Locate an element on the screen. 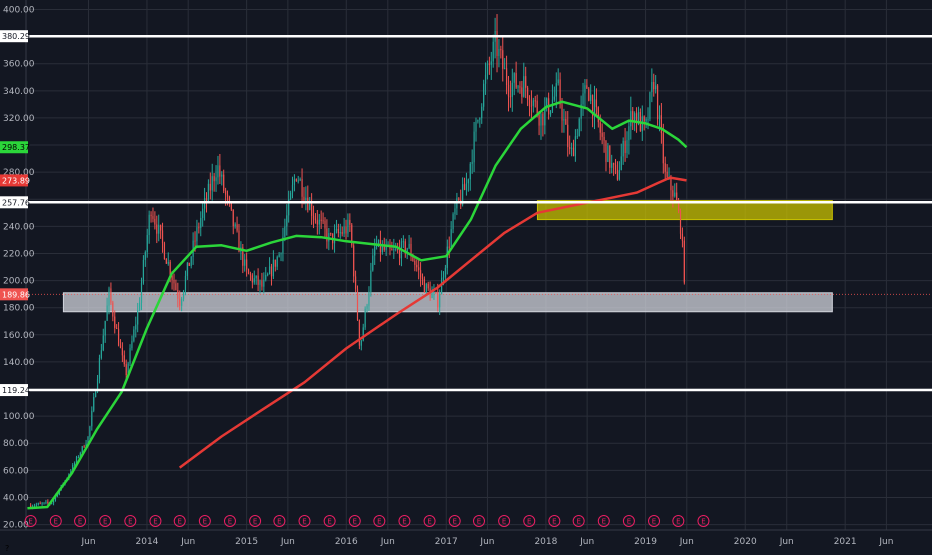  y-tick-label: 320.00 is located at coordinates (19, 119).